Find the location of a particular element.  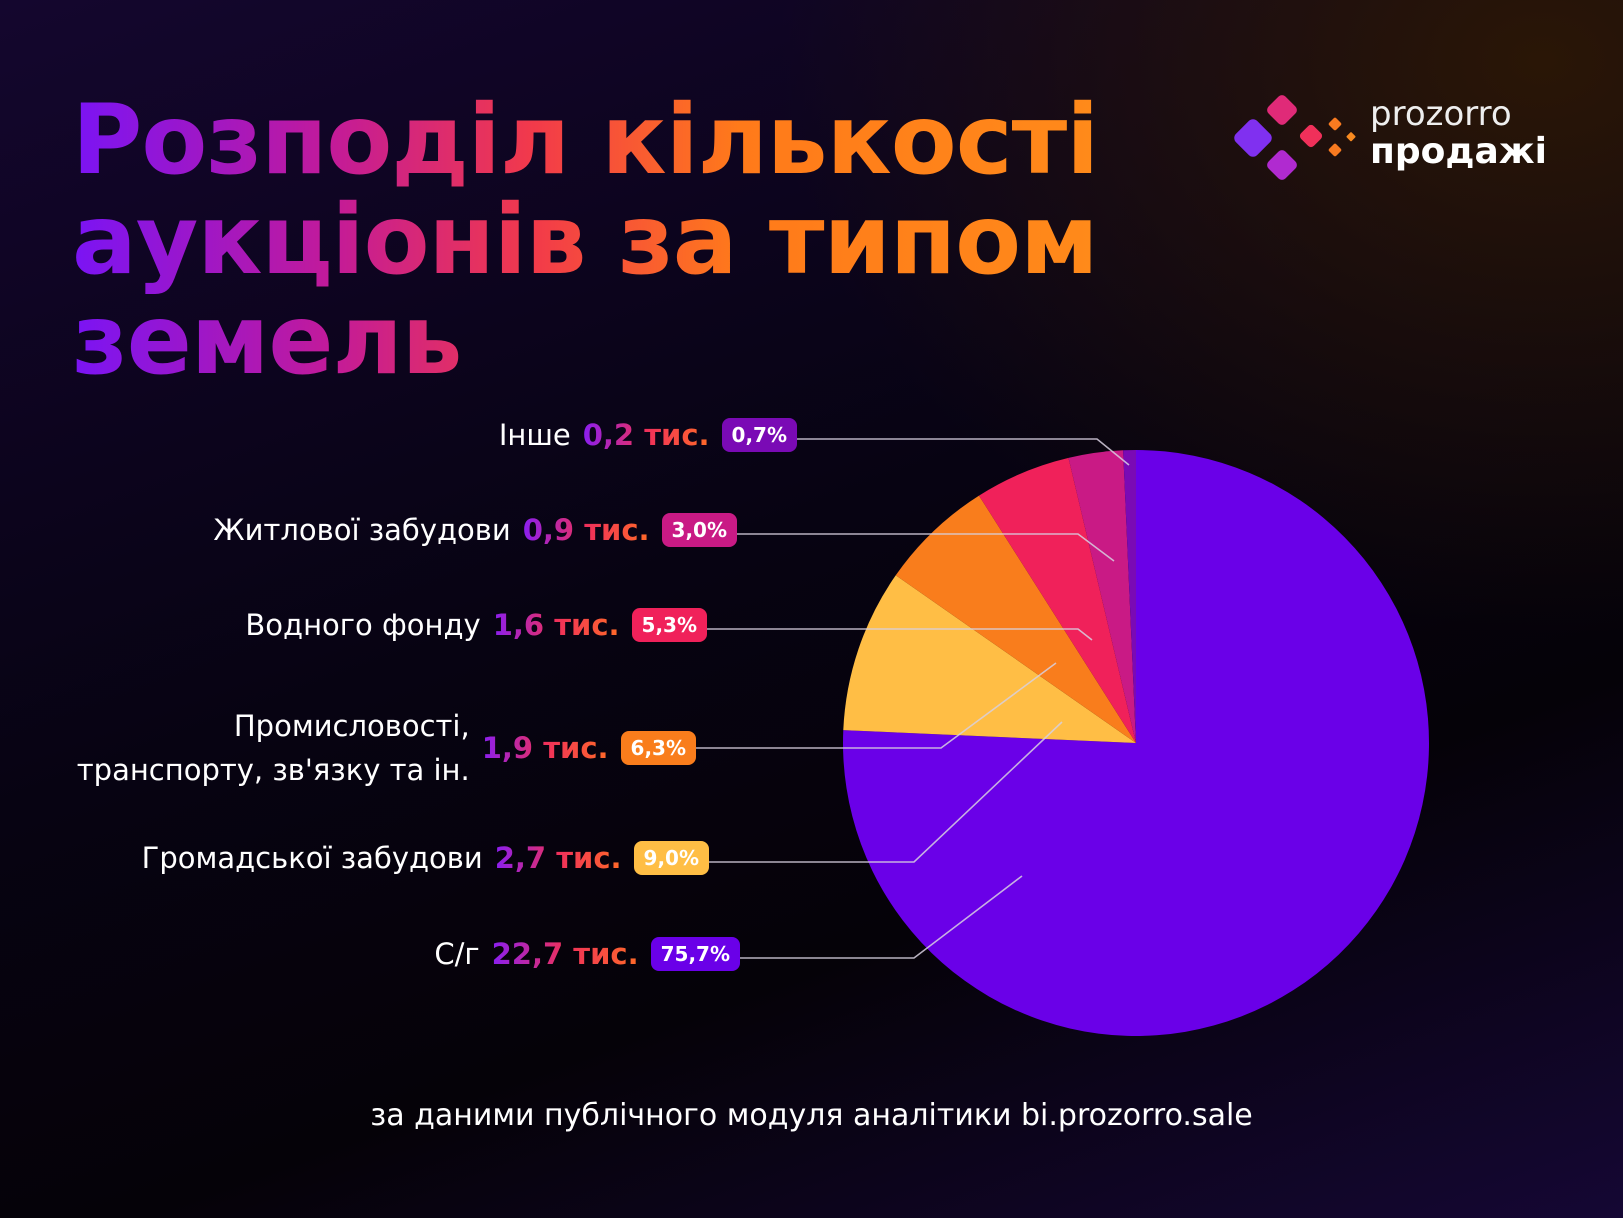

leader-line-hromadskoi is located at coordinates (886, 792).